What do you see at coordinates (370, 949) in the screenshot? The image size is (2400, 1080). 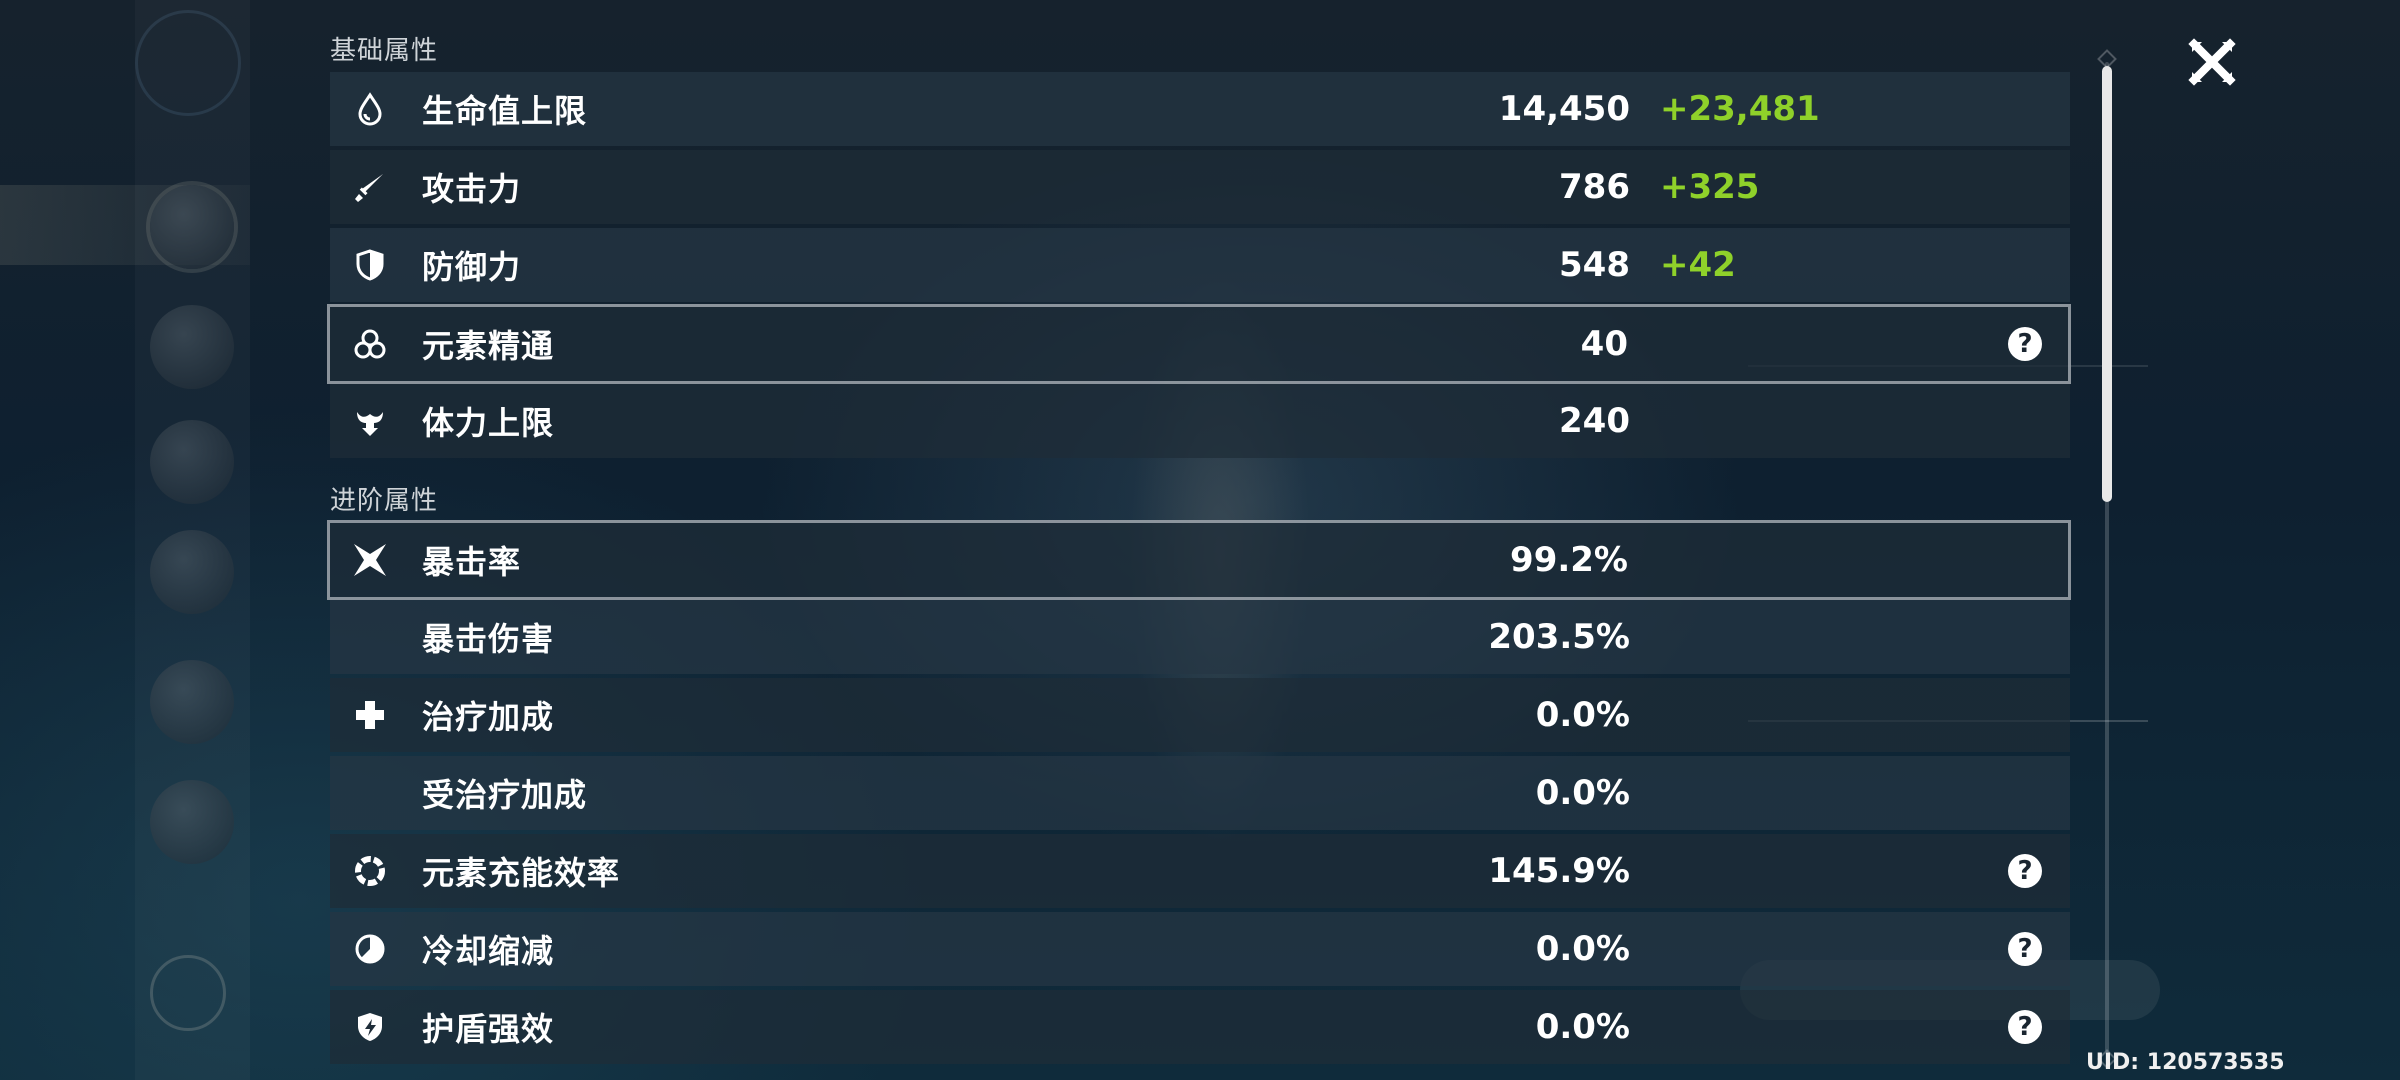 I see `cooldown-icon` at bounding box center [370, 949].